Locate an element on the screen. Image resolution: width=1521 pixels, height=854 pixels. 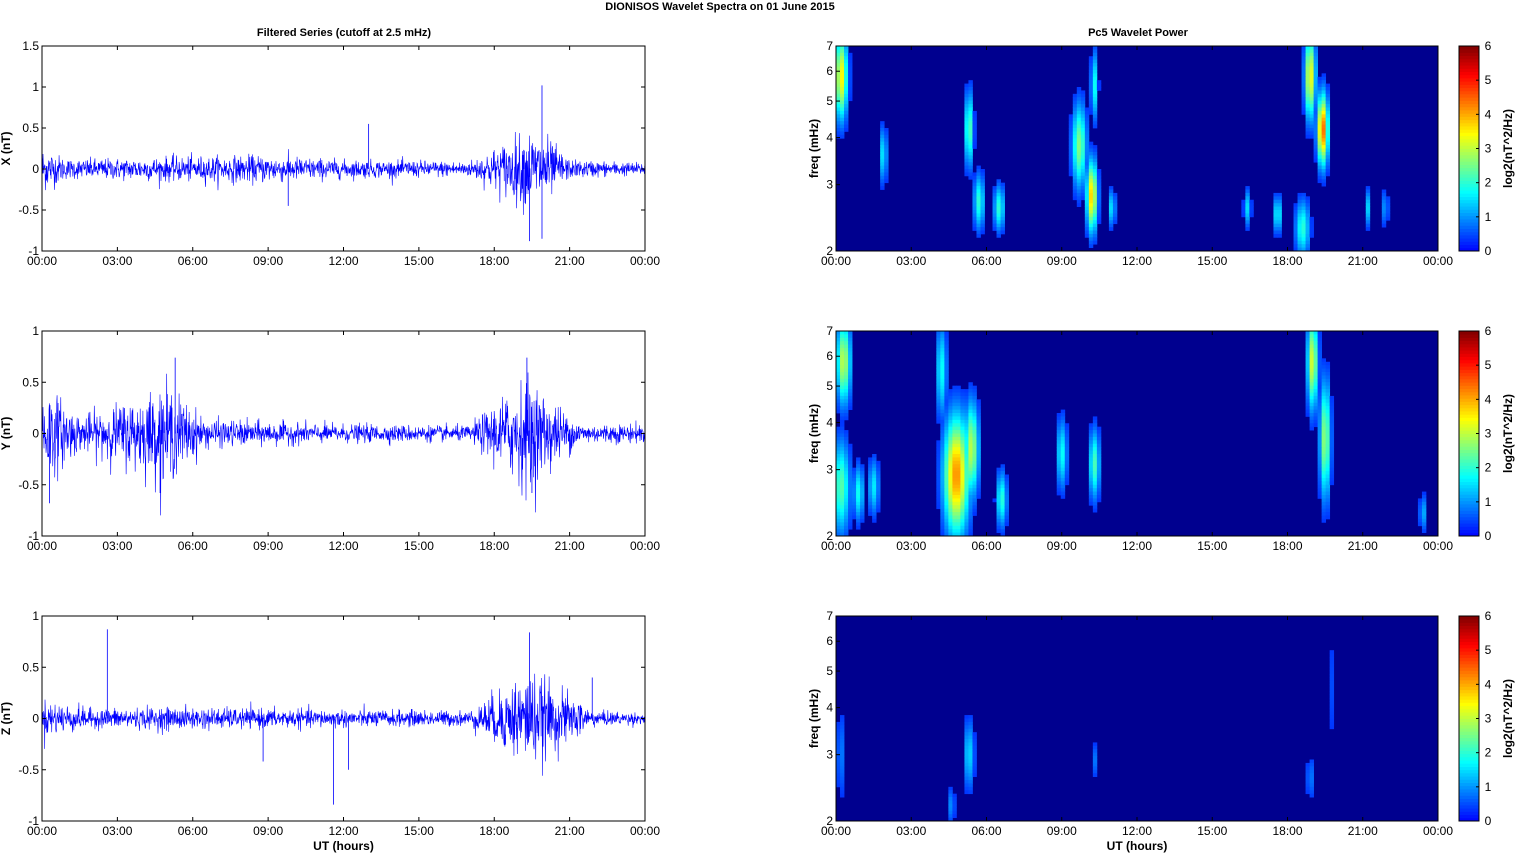
colorbar-tick-label: 1 is located at coordinates (1488, 217).